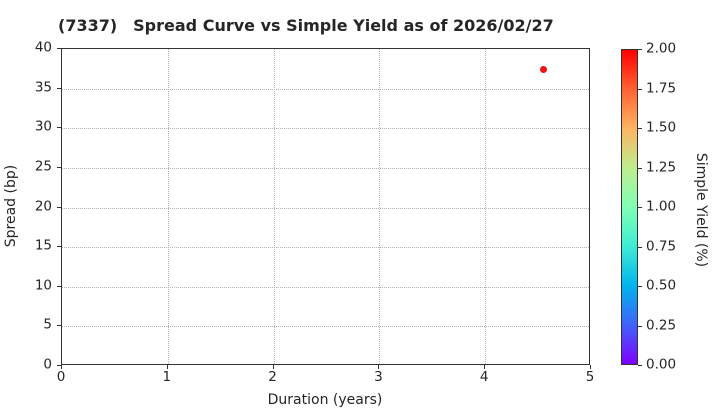  What do you see at coordinates (661, 285) in the screenshot?
I see `colorbar-tick-label: 0.50` at bounding box center [661, 285].